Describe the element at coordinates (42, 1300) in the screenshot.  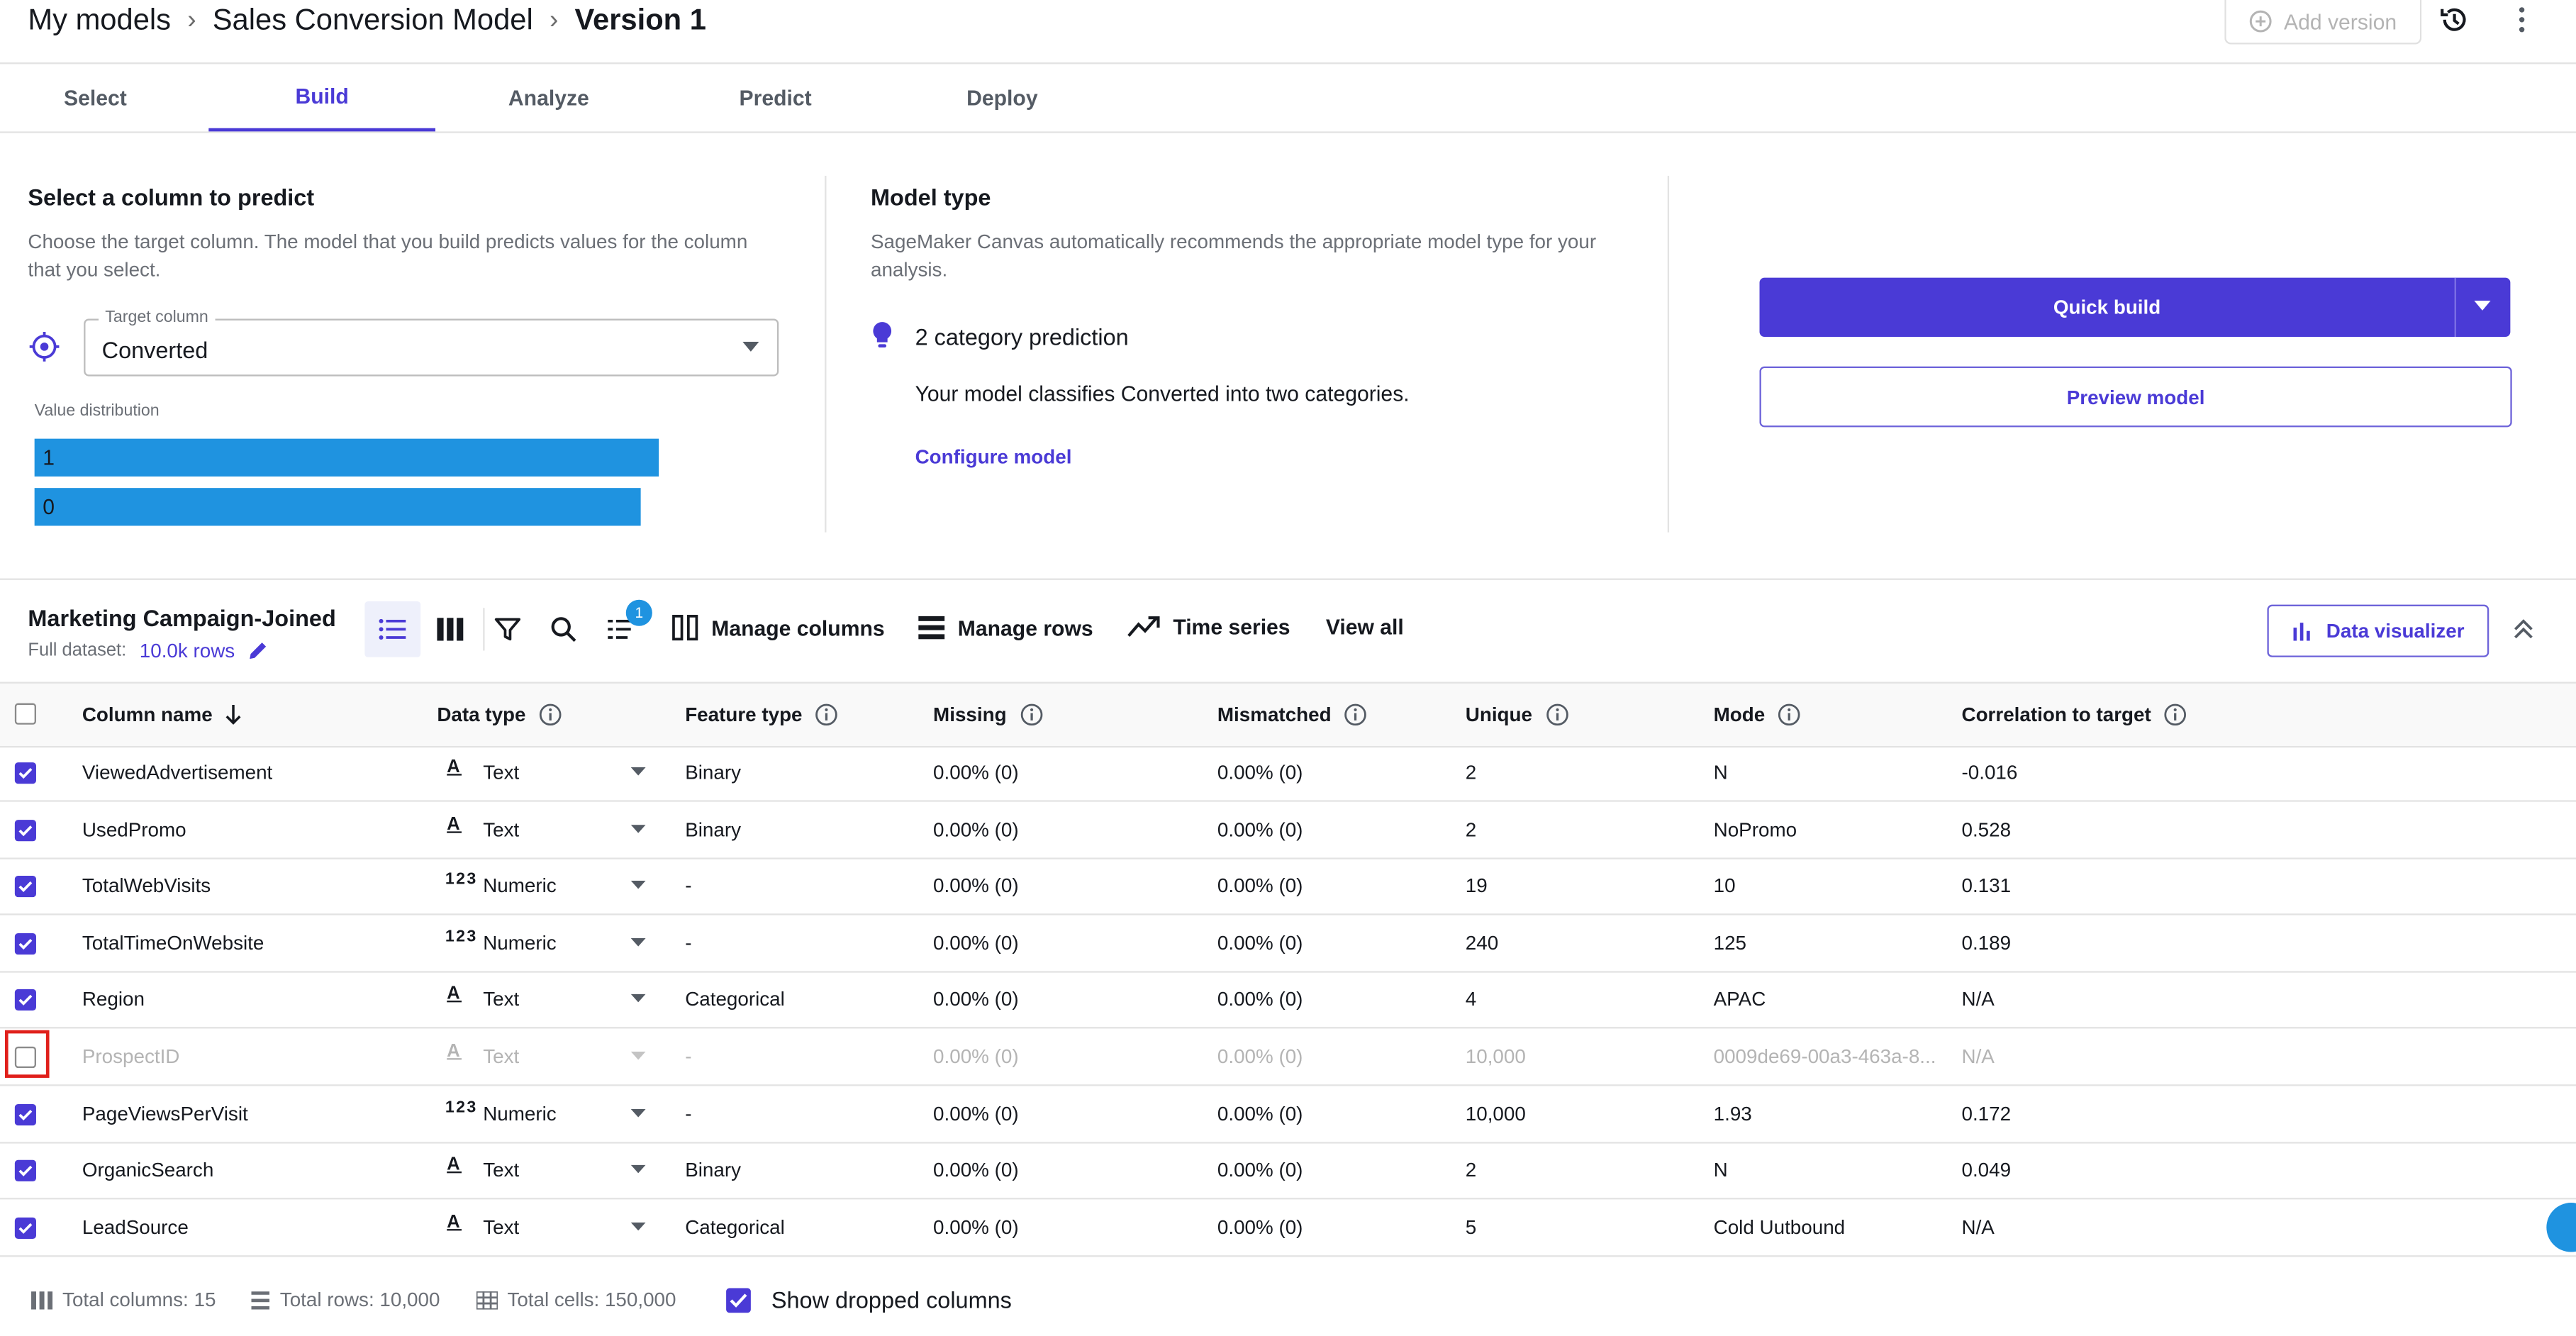
I see `columns-icon` at that location.